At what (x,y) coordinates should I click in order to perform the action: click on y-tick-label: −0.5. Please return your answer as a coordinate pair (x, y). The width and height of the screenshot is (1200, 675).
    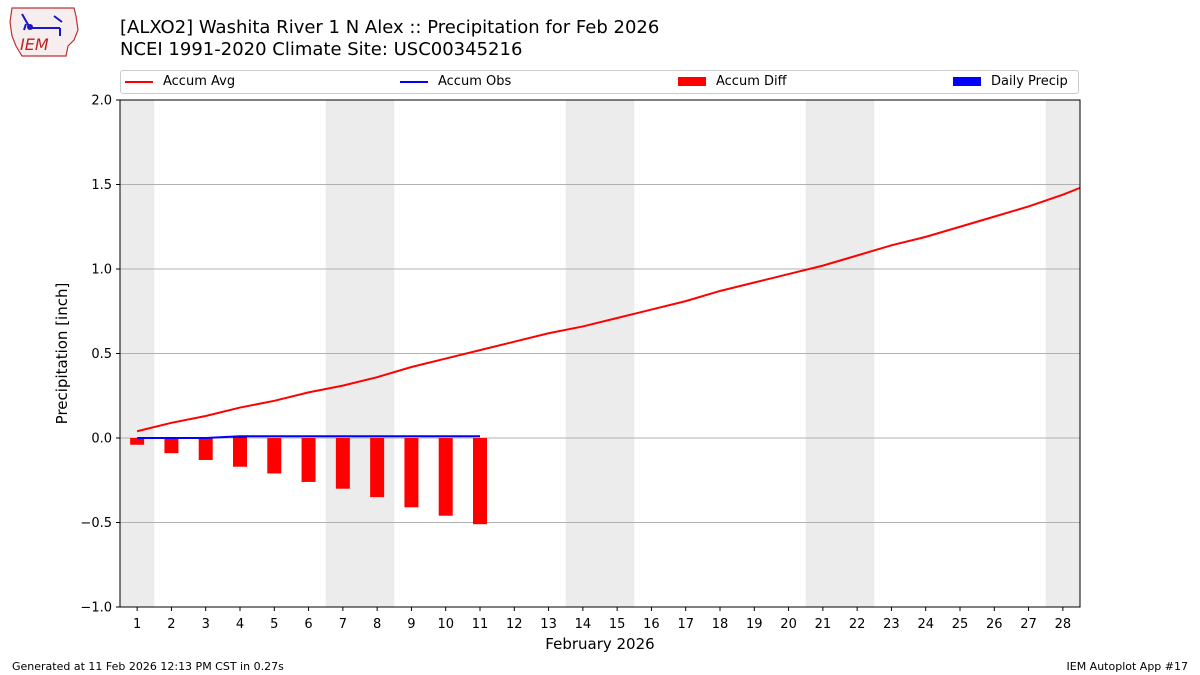
    Looking at the image, I should click on (96, 523).